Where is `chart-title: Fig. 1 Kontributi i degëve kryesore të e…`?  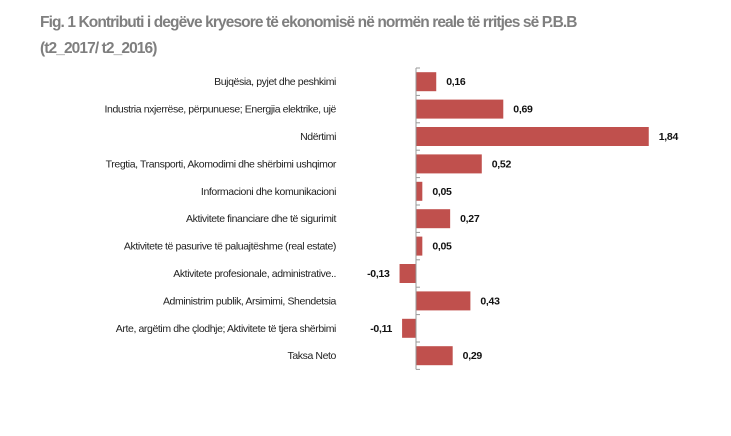
chart-title: Fig. 1 Kontributi i degëve kryesore të e… is located at coordinates (308, 22).